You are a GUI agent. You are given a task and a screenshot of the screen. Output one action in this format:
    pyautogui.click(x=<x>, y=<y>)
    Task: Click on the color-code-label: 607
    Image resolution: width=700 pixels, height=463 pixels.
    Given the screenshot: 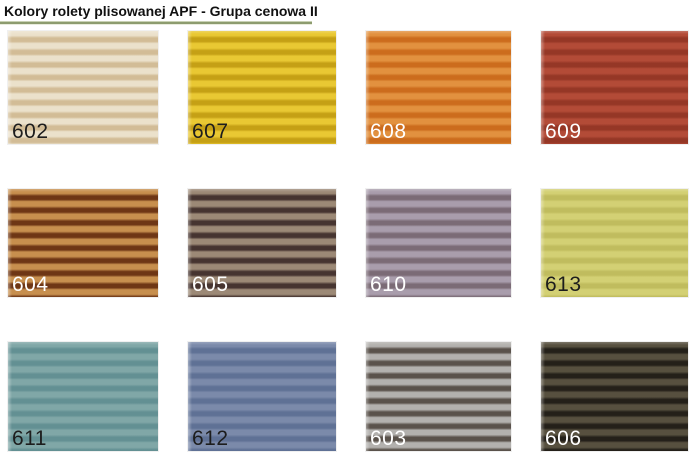 What is the action you would take?
    pyautogui.click(x=210, y=131)
    